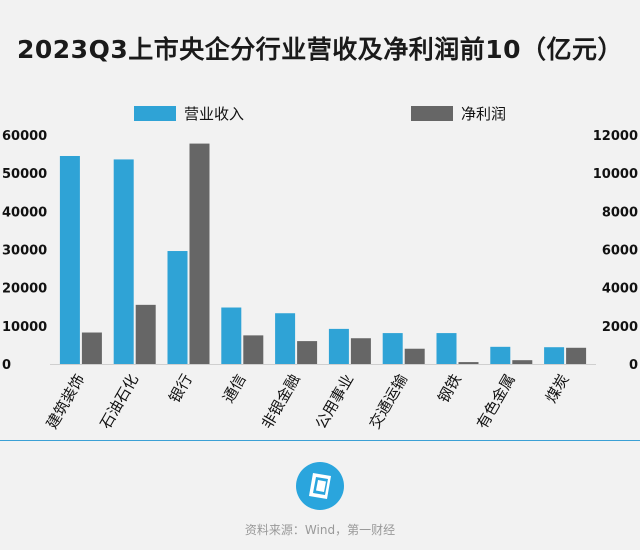 The image size is (640, 550). Describe the element at coordinates (155, 113) in the screenshot. I see `legend-swatch-revenue` at that location.